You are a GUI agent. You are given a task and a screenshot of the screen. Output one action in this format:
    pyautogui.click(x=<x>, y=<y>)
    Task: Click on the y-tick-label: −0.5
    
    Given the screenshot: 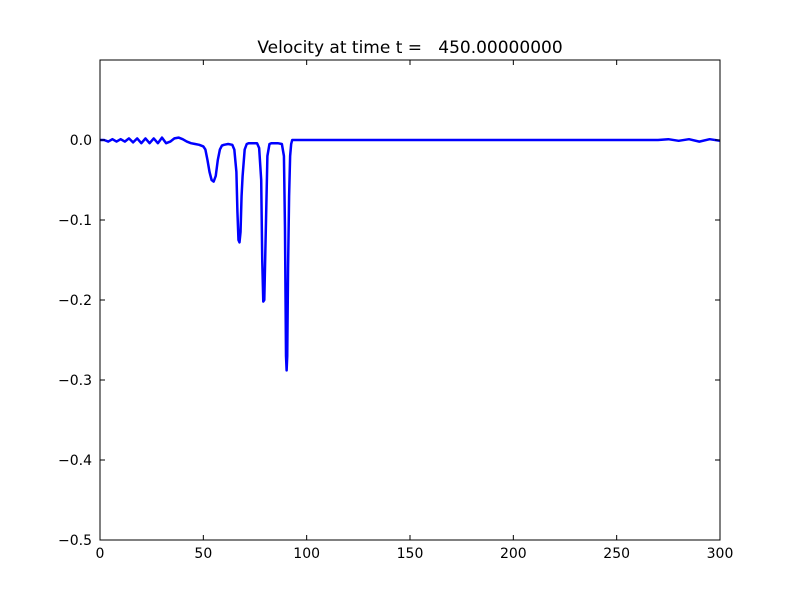 What is the action you would take?
    pyautogui.click(x=75, y=541)
    